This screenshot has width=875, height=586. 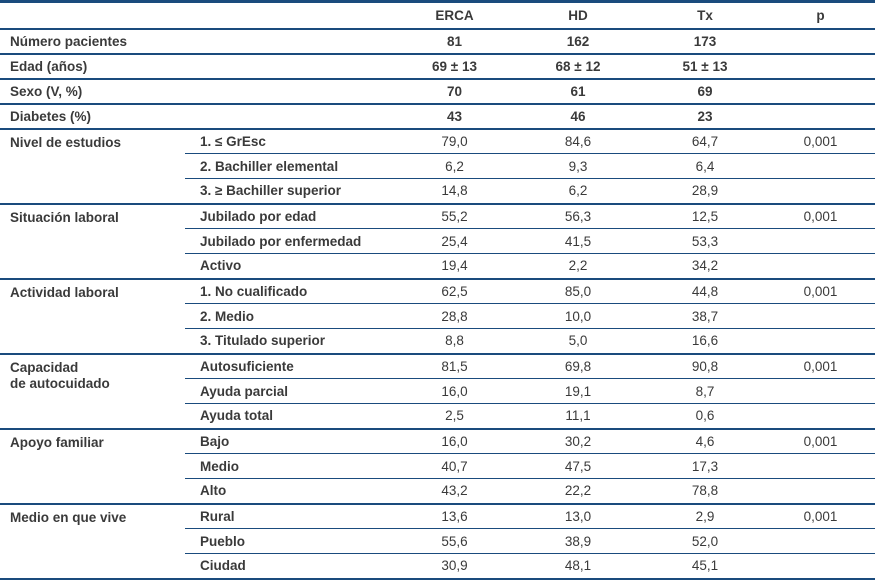 What do you see at coordinates (437, 491) in the screenshot?
I see `table-row: Alto 43,2 22,2 78,8` at bounding box center [437, 491].